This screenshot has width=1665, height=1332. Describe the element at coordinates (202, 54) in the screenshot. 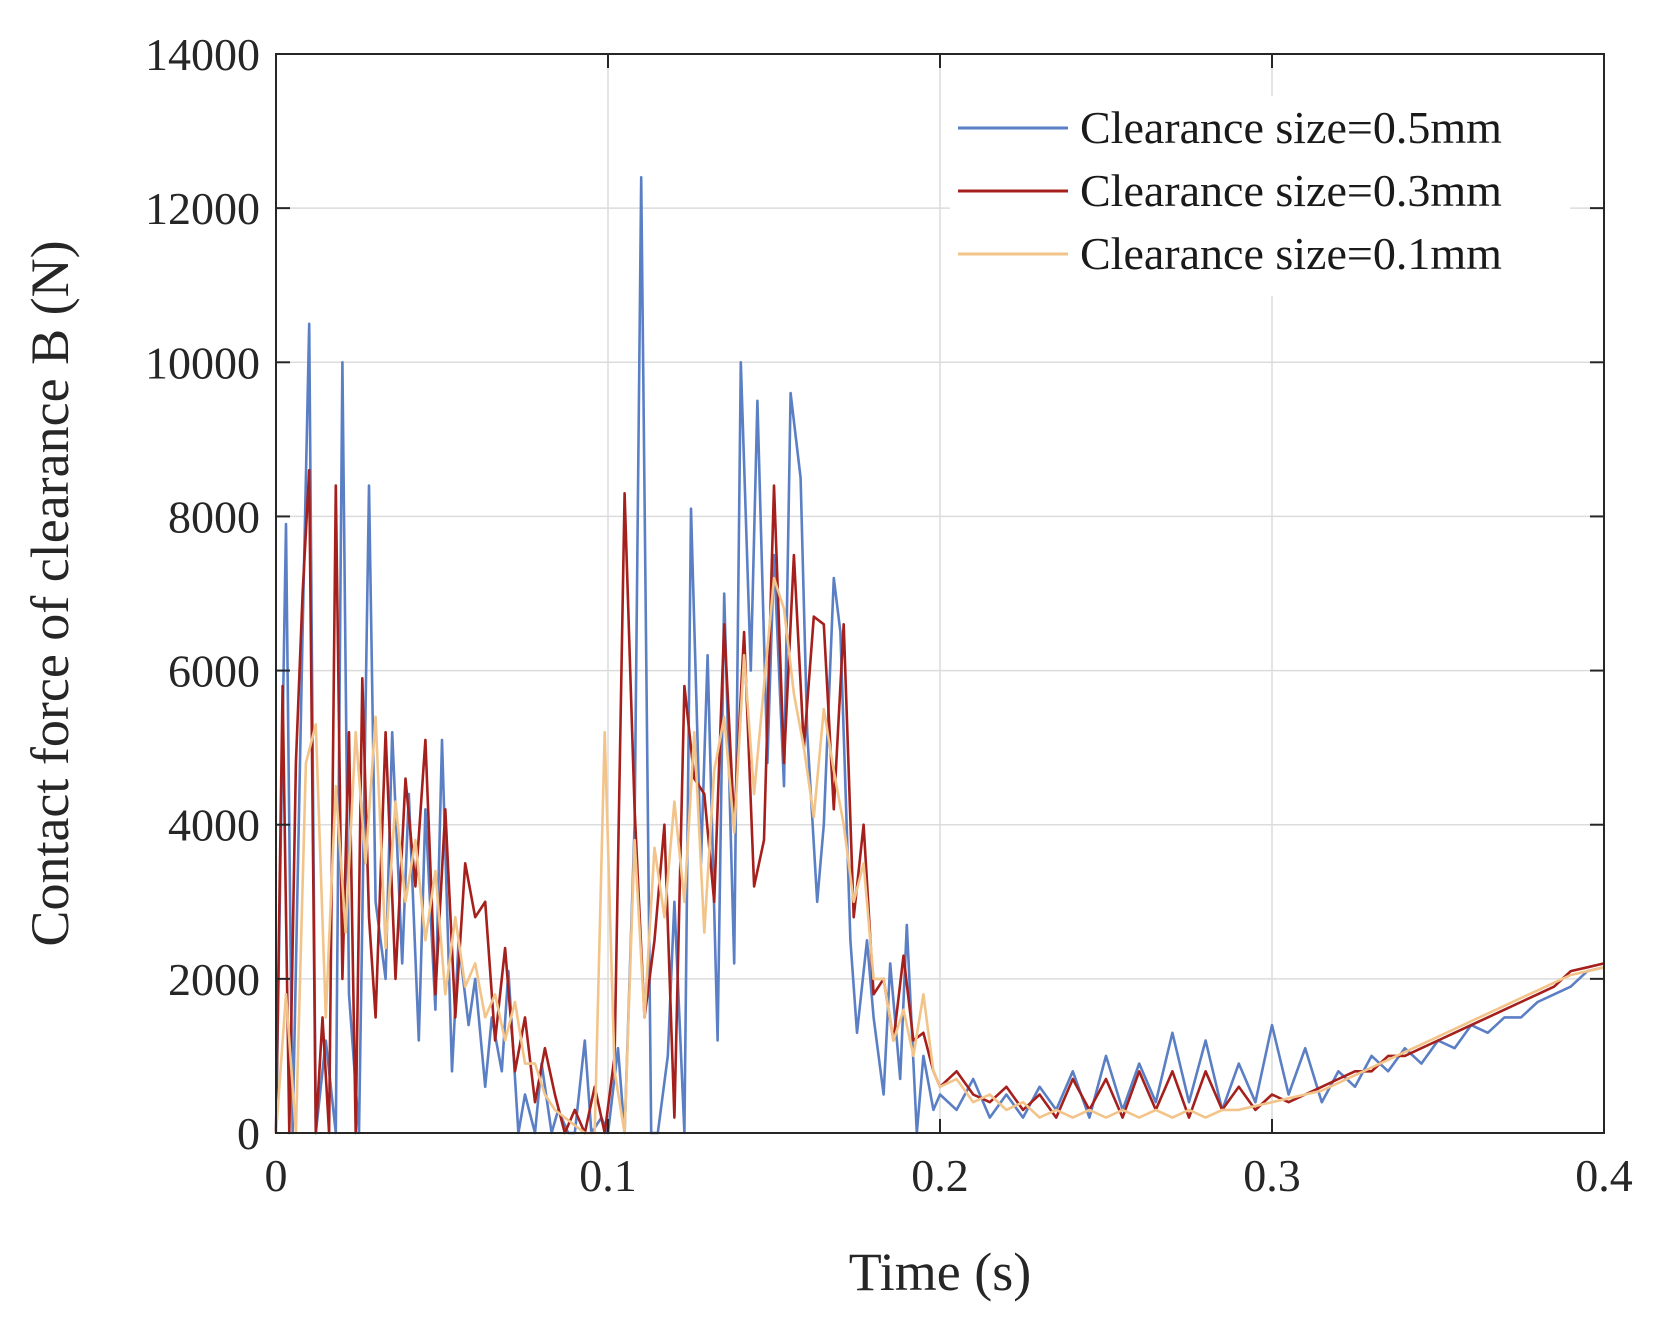

I see `y-tick-label: 14000` at that location.